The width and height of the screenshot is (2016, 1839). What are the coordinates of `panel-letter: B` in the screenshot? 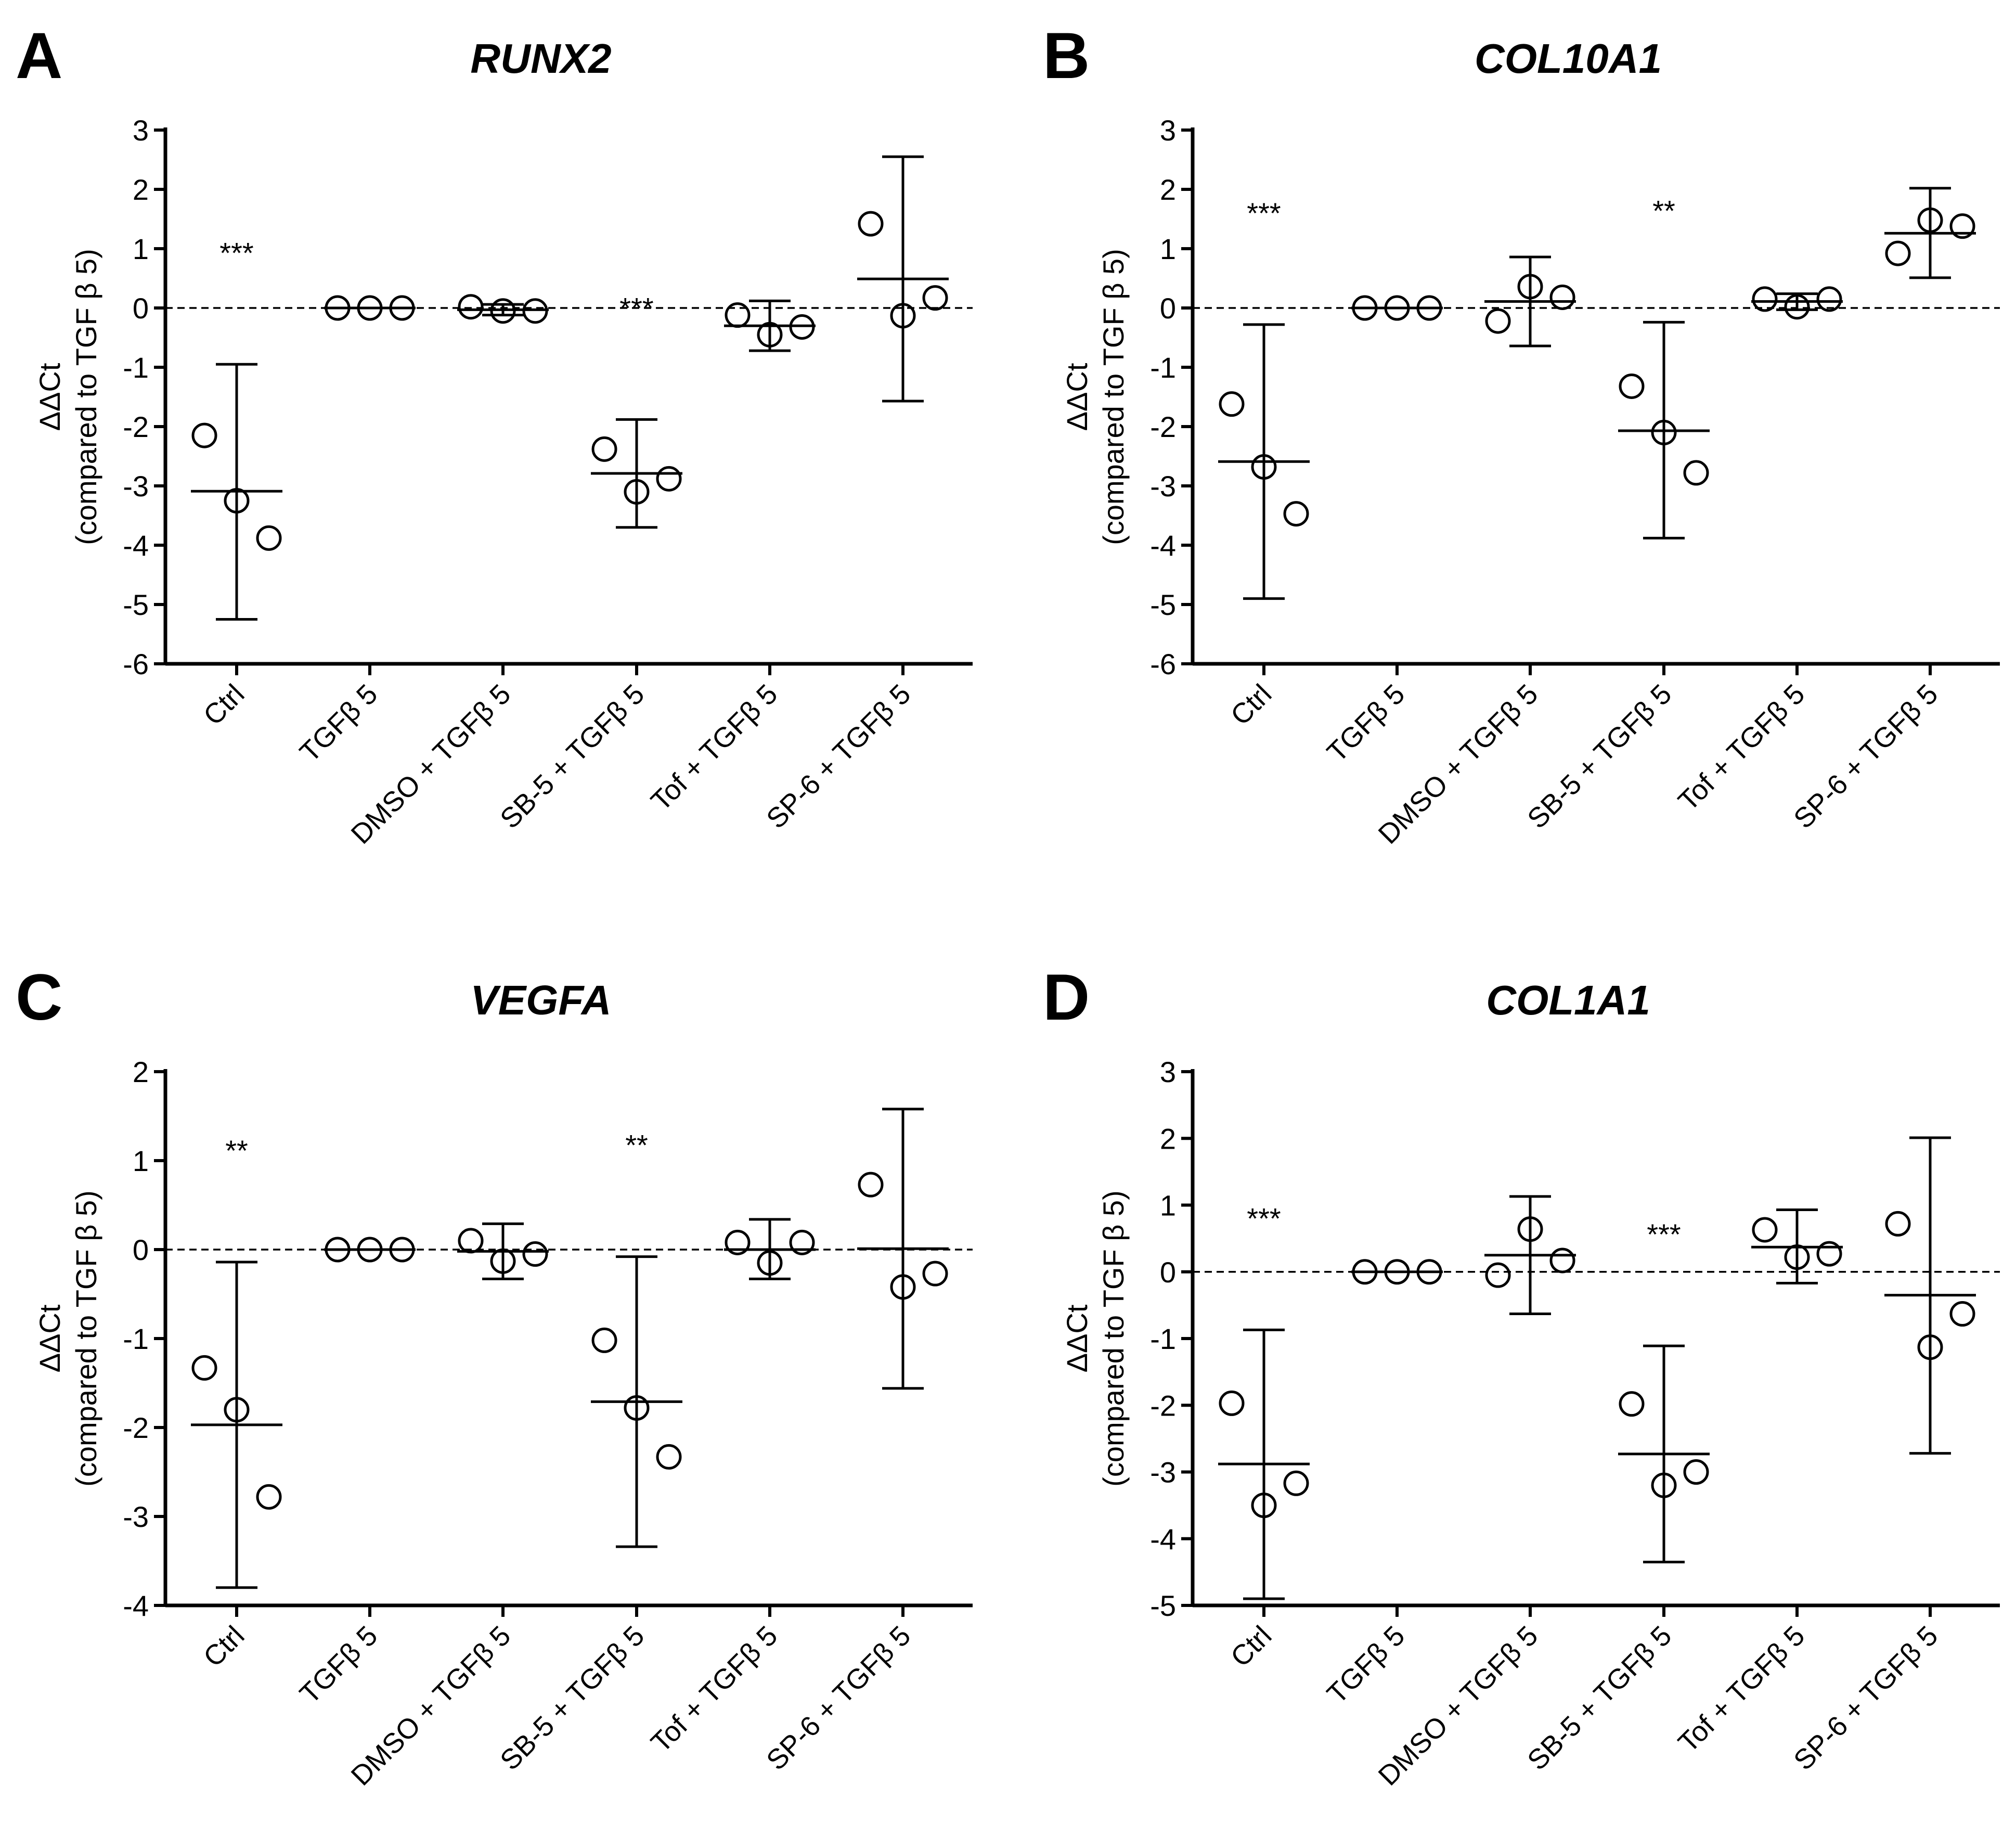 It's located at (1066, 56).